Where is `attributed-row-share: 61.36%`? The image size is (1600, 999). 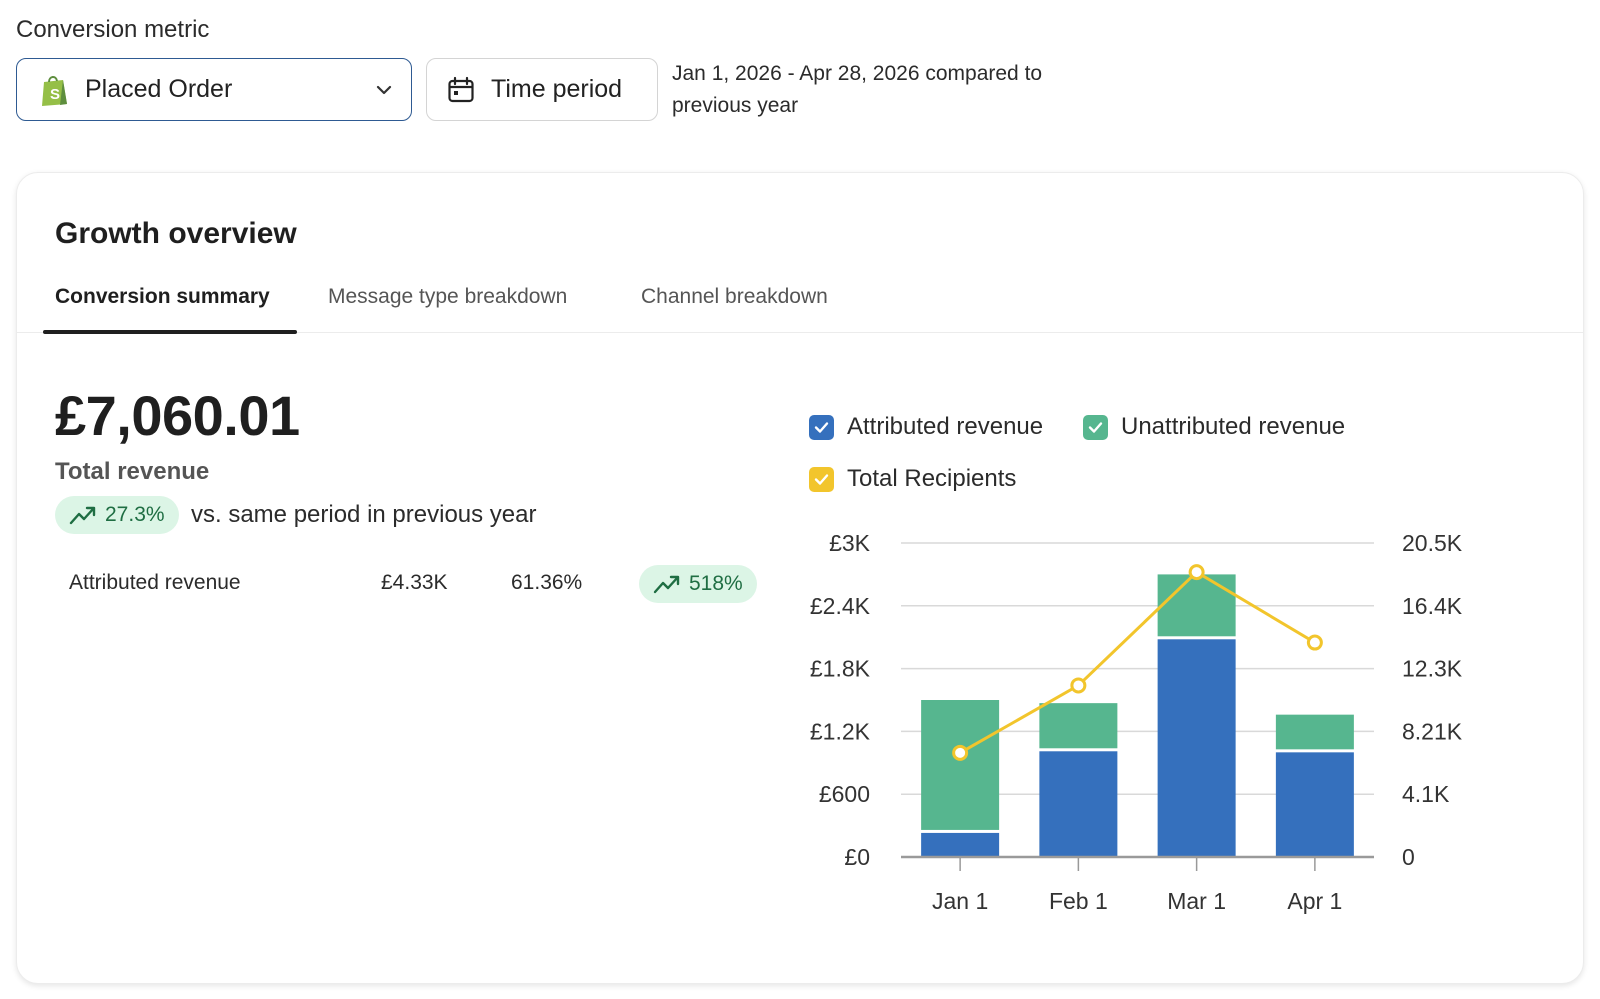 attributed-row-share: 61.36% is located at coordinates (547, 582).